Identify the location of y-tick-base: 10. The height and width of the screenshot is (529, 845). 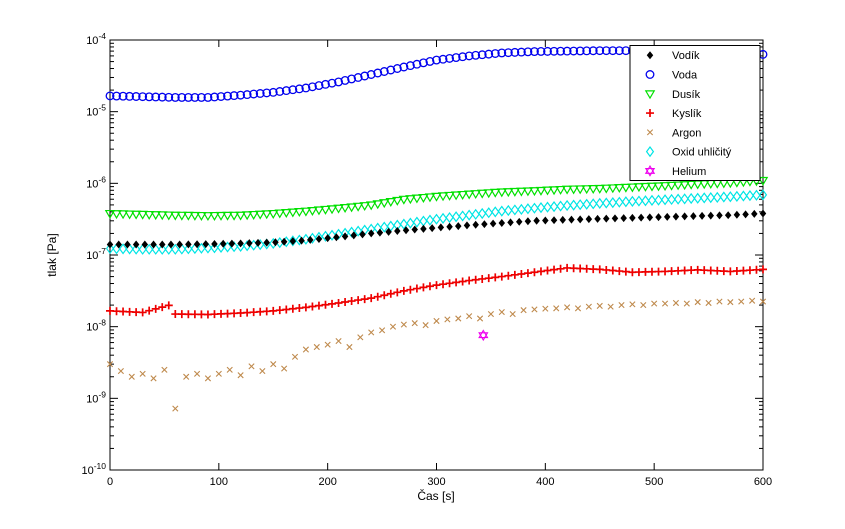
(92, 399).